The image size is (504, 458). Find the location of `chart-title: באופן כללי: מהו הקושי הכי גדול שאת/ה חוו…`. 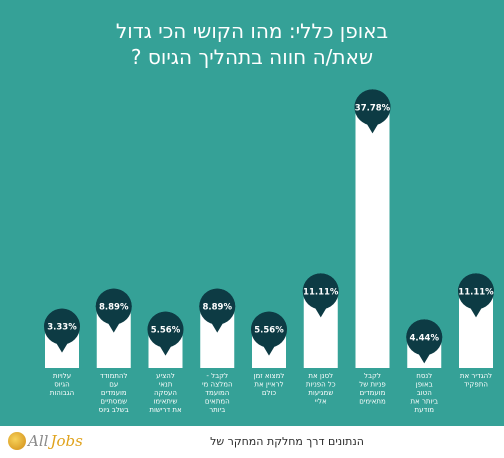

chart-title: באופן כללי: מהו הקושי הכי גדול שאת/ה חוו… is located at coordinates (252, 44).